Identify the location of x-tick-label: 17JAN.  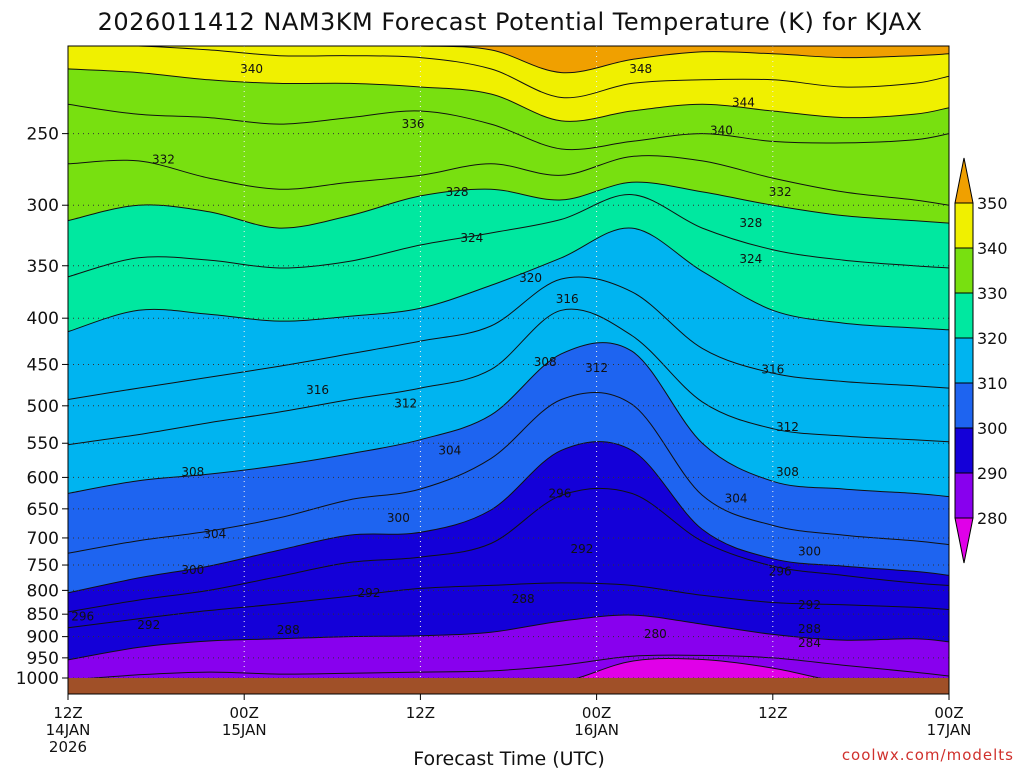
(949, 730).